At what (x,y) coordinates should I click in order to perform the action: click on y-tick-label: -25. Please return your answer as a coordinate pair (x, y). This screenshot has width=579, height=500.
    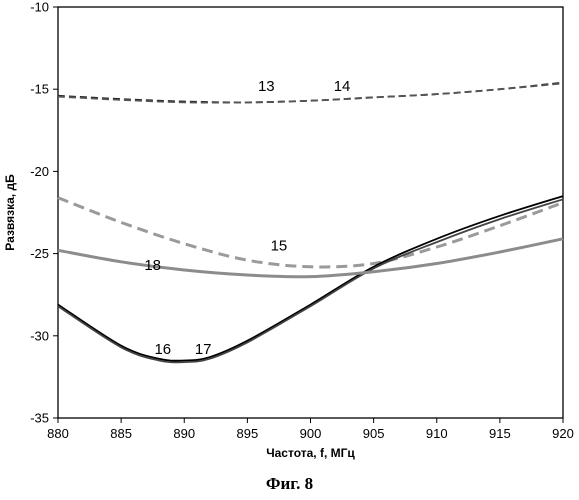
    Looking at the image, I should click on (39, 253).